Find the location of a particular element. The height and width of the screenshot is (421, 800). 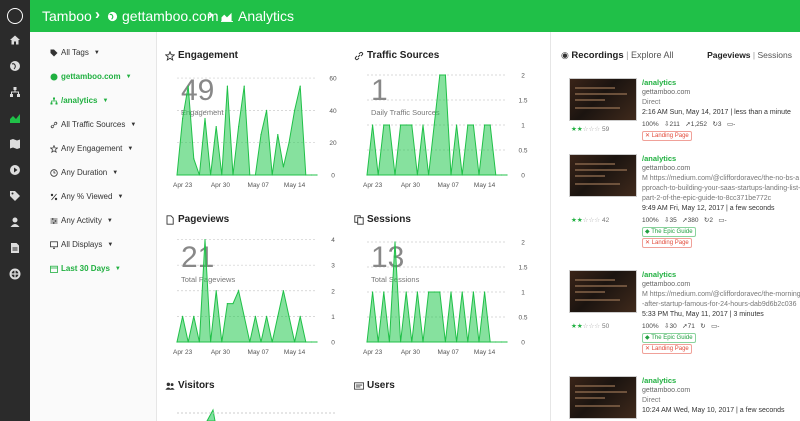

tab-sessions: Sessions is located at coordinates (775, 55).